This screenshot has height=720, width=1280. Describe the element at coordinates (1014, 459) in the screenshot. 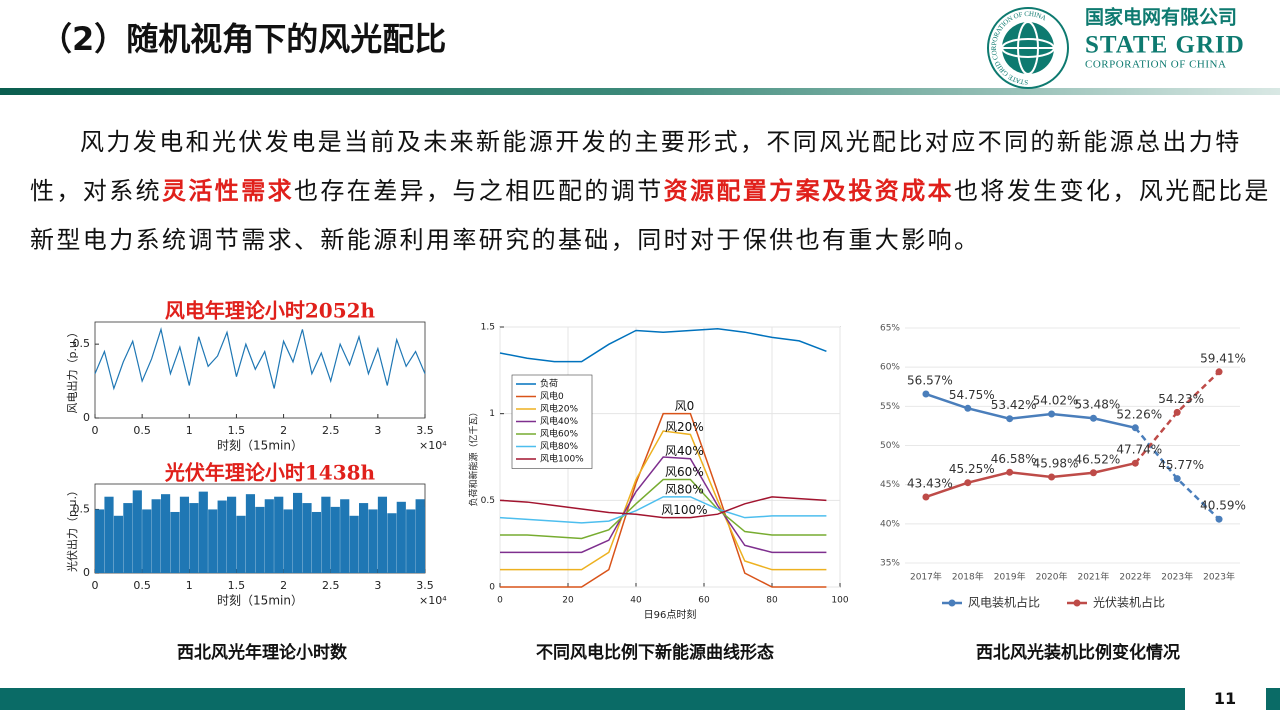

I see `value-label: 46.58%` at that location.